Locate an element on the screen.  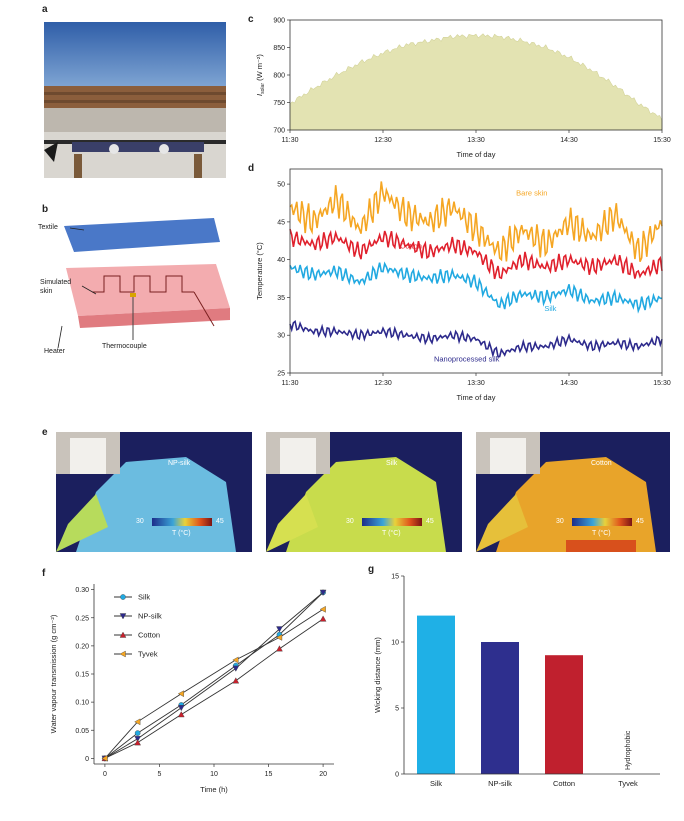
thermal-images-drawing is located at coordinates (363, 492).